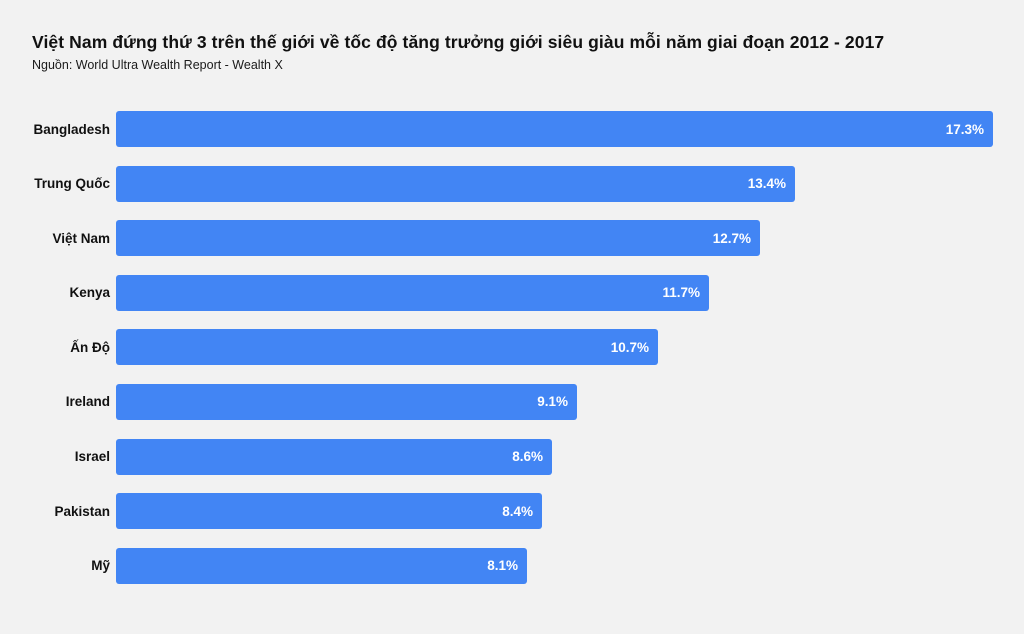  What do you see at coordinates (552, 402) in the screenshot?
I see `bar-value-label: 9.1%` at bounding box center [552, 402].